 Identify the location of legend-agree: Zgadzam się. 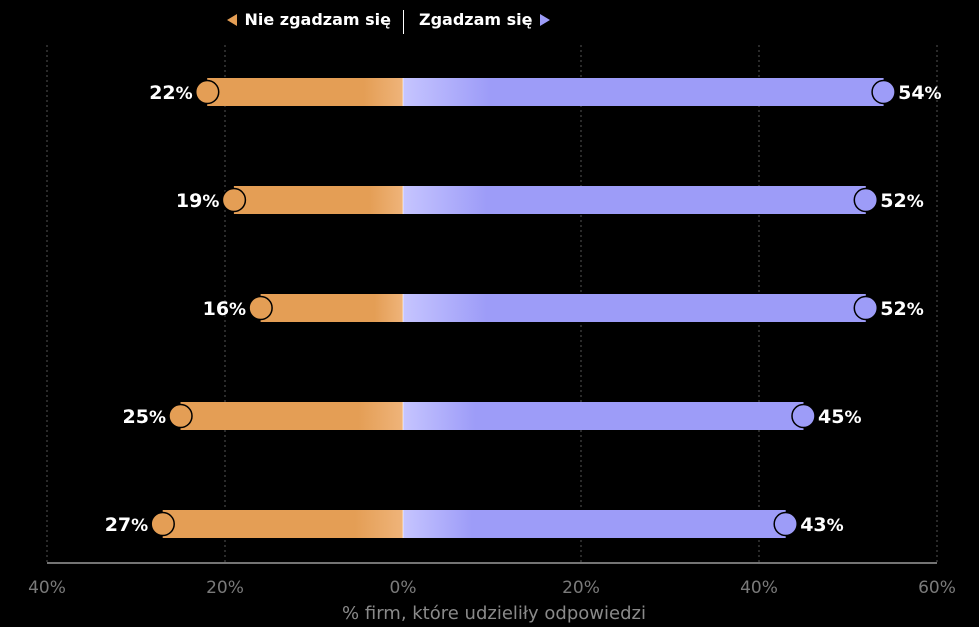
(484, 19).